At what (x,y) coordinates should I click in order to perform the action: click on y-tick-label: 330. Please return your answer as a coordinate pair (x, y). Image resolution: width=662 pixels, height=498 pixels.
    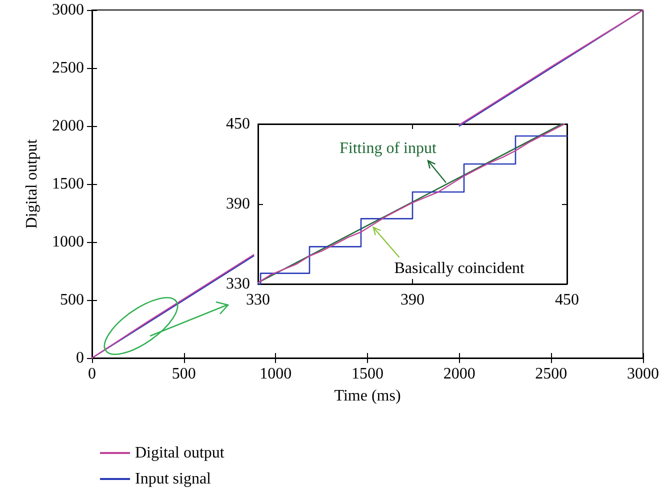
    Looking at the image, I should click on (238, 284).